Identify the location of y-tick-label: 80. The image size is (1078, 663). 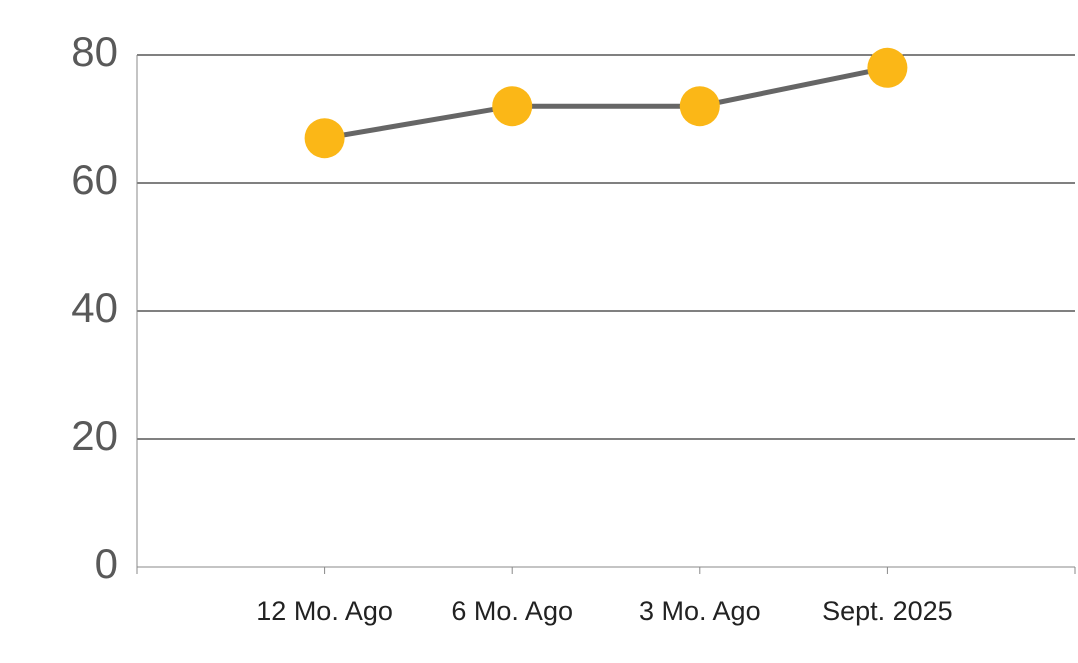
(94, 51).